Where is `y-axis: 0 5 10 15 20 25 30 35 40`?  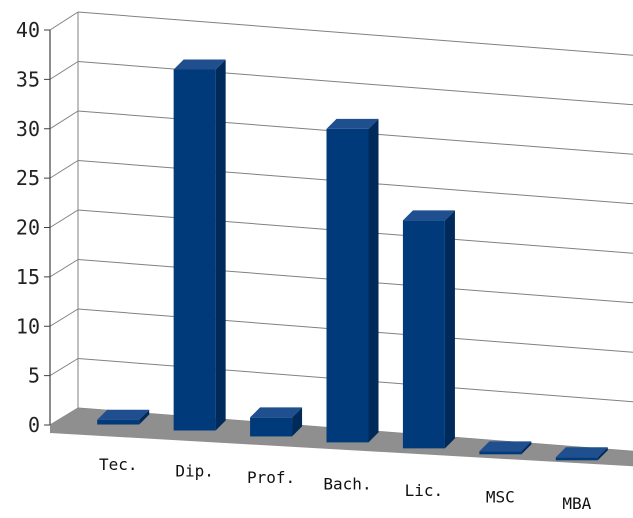
y-axis: 0 5 10 15 20 25 30 35 40 is located at coordinates (33, 227).